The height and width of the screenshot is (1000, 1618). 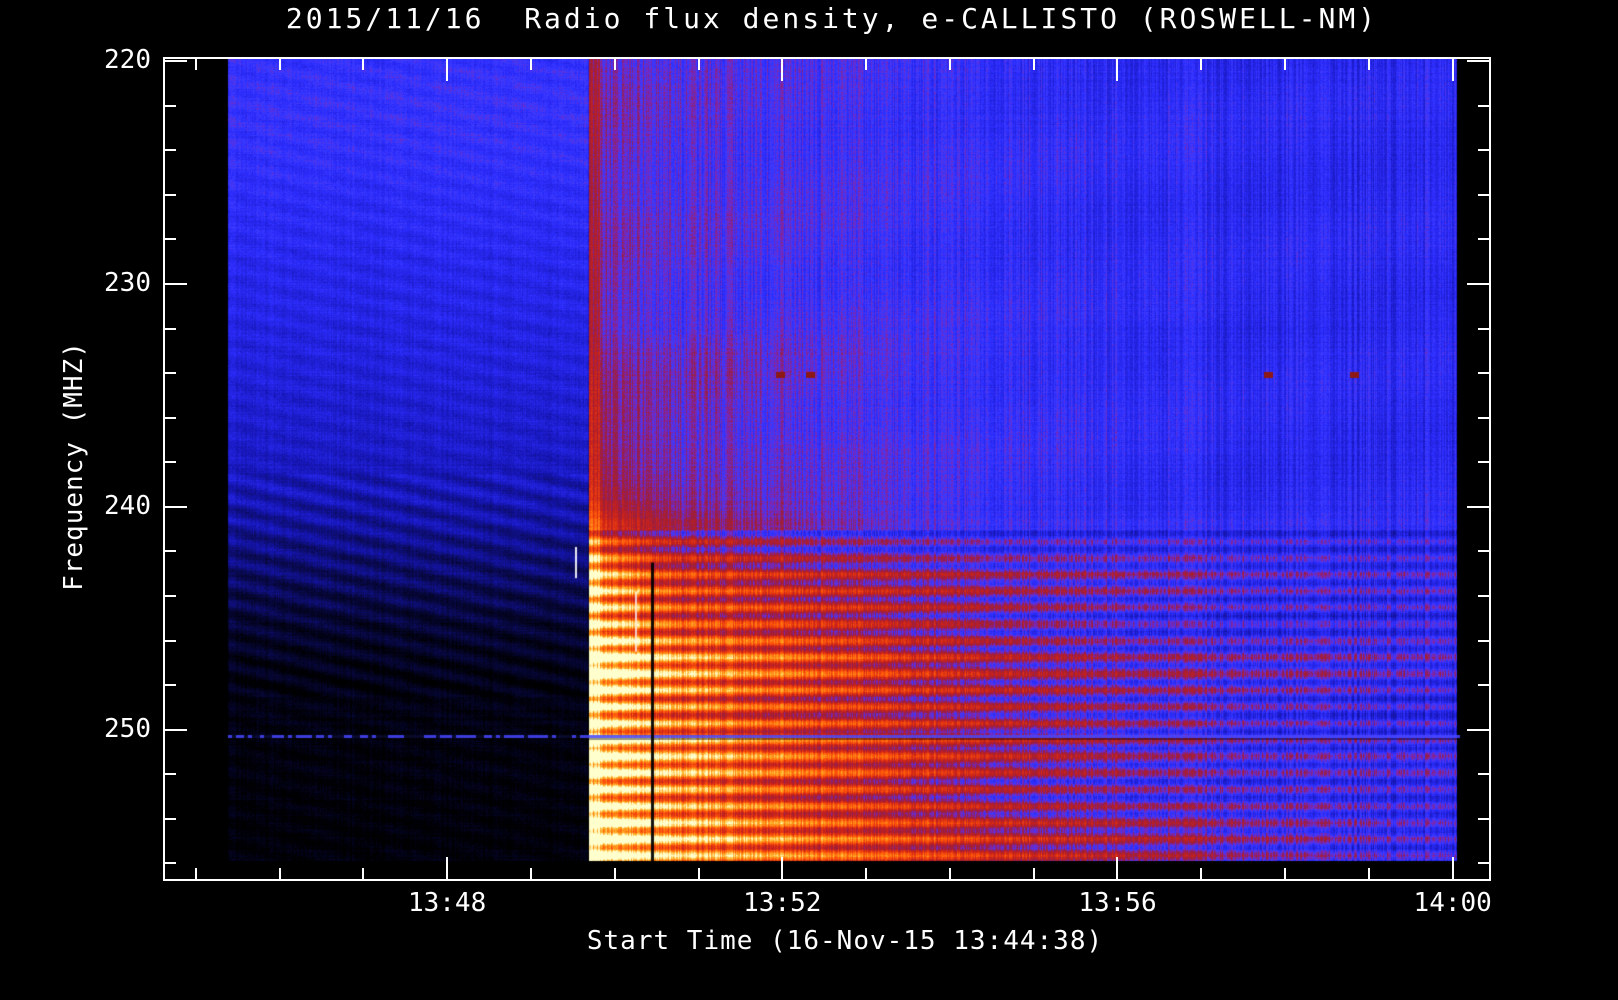 I want to click on y-tick-label: 240, so click(x=127, y=505).